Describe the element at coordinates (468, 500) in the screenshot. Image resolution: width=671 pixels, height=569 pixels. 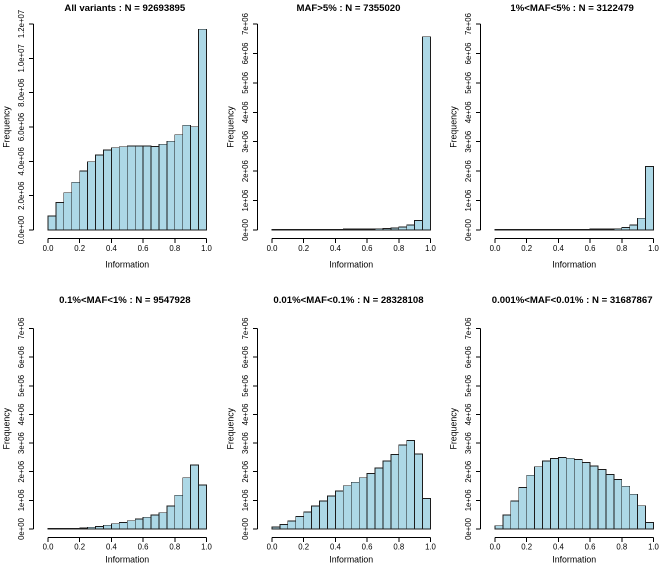
I see `y-tick-label: 1e+06` at that location.